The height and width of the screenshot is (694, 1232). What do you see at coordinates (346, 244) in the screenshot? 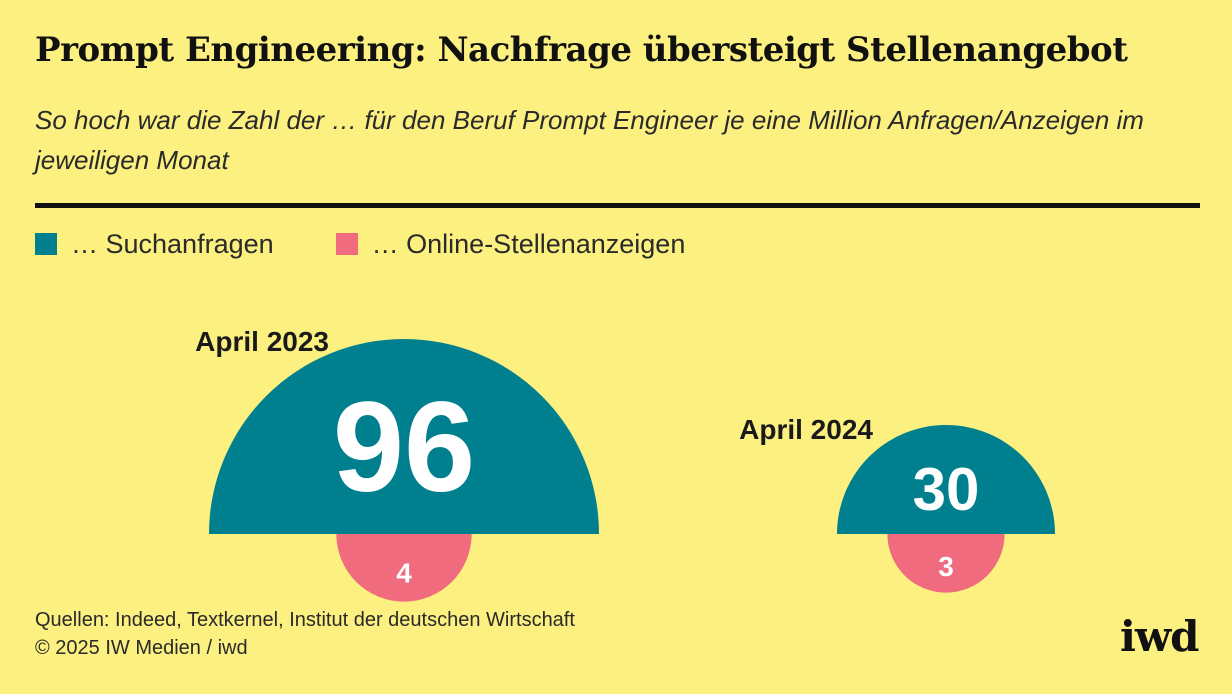
I see `legend-swatch-ads` at bounding box center [346, 244].